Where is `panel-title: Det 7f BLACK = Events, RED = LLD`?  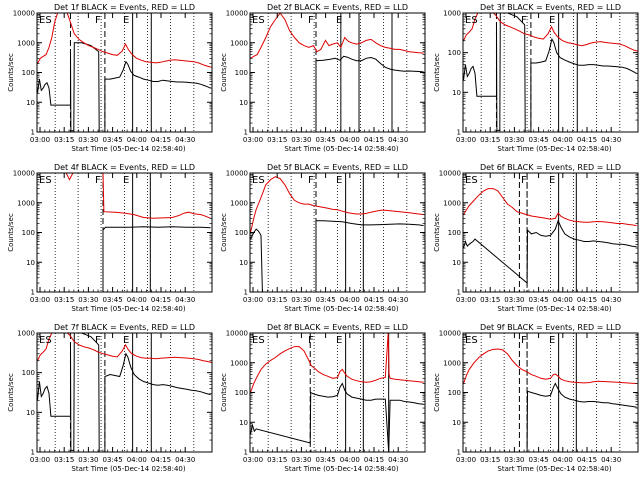 panel-title: Det 7f BLACK = Events, RED = LLD is located at coordinates (124, 327).